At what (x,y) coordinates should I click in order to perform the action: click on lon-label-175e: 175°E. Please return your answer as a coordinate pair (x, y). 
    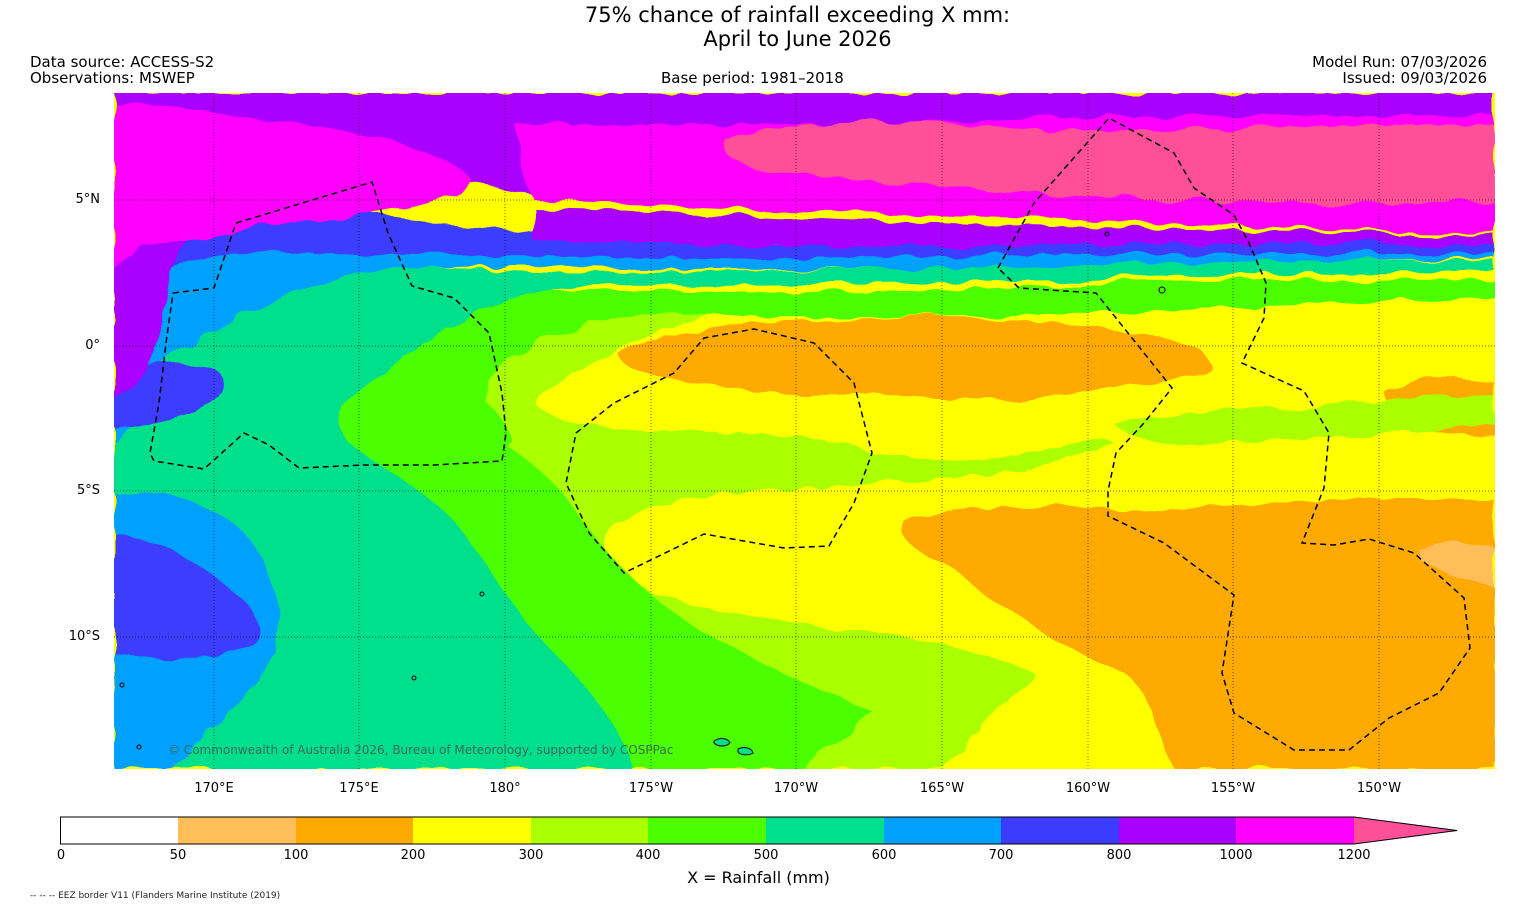
    Looking at the image, I should click on (359, 788).